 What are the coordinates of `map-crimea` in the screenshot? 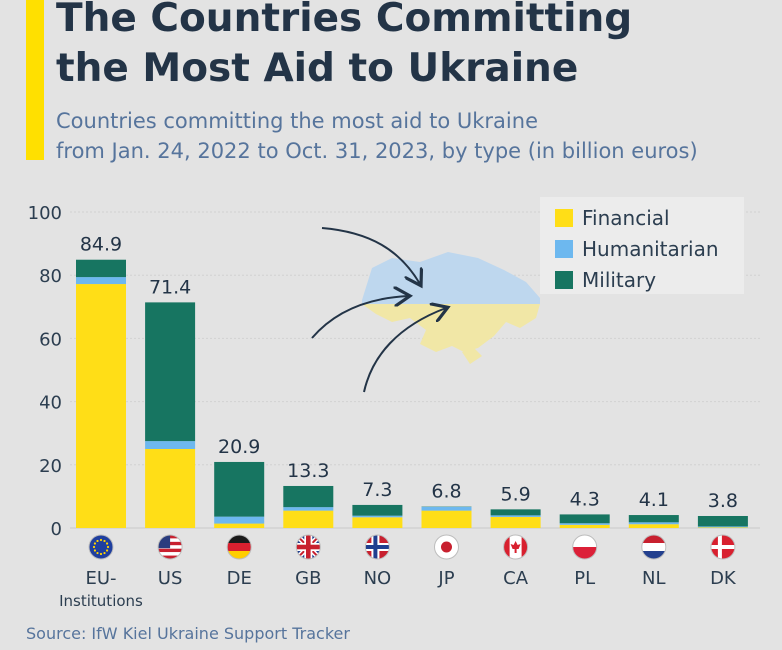 It's located at (472, 356).